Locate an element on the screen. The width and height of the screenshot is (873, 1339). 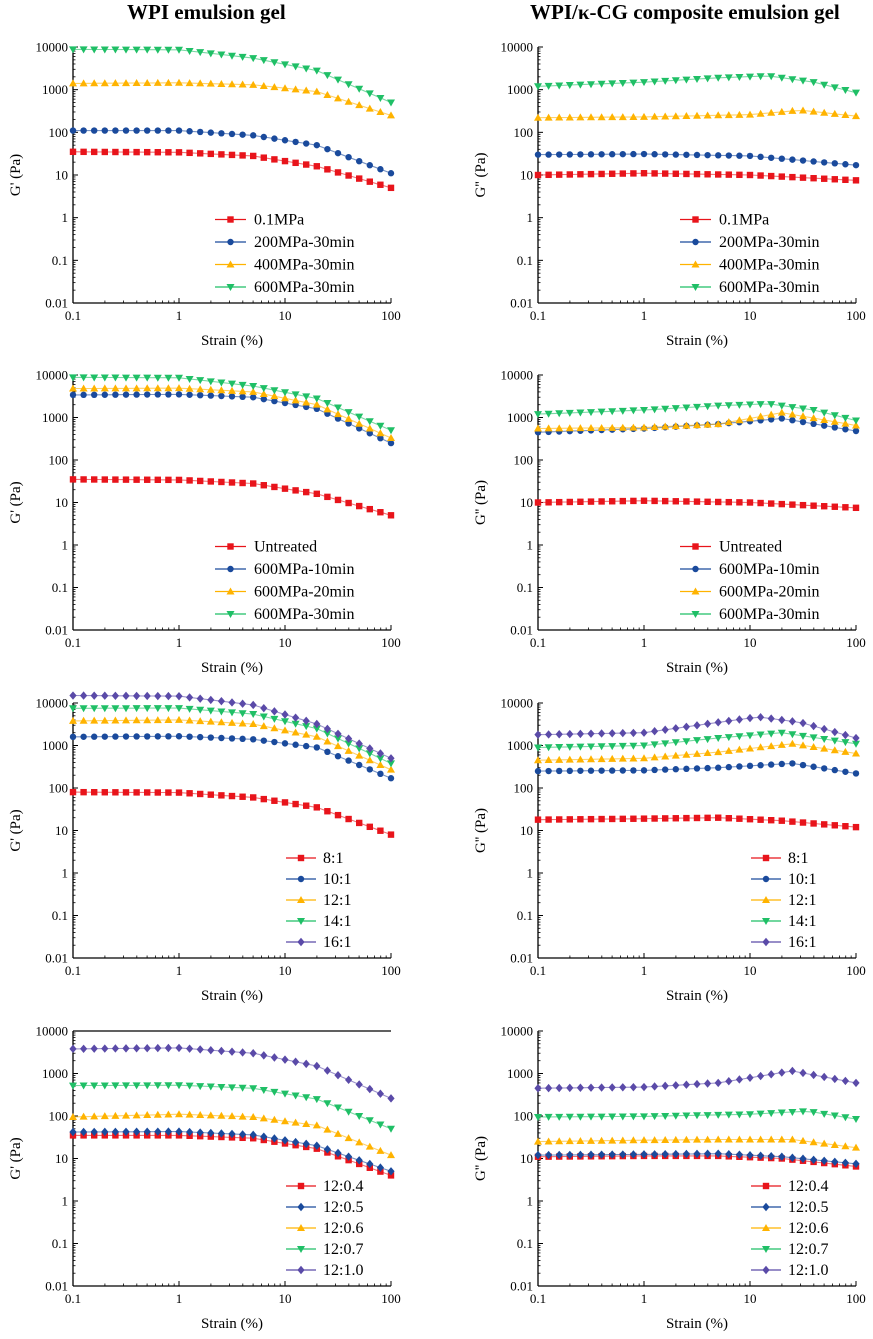
y-tick-label: 100 is located at coordinates (59, 132).